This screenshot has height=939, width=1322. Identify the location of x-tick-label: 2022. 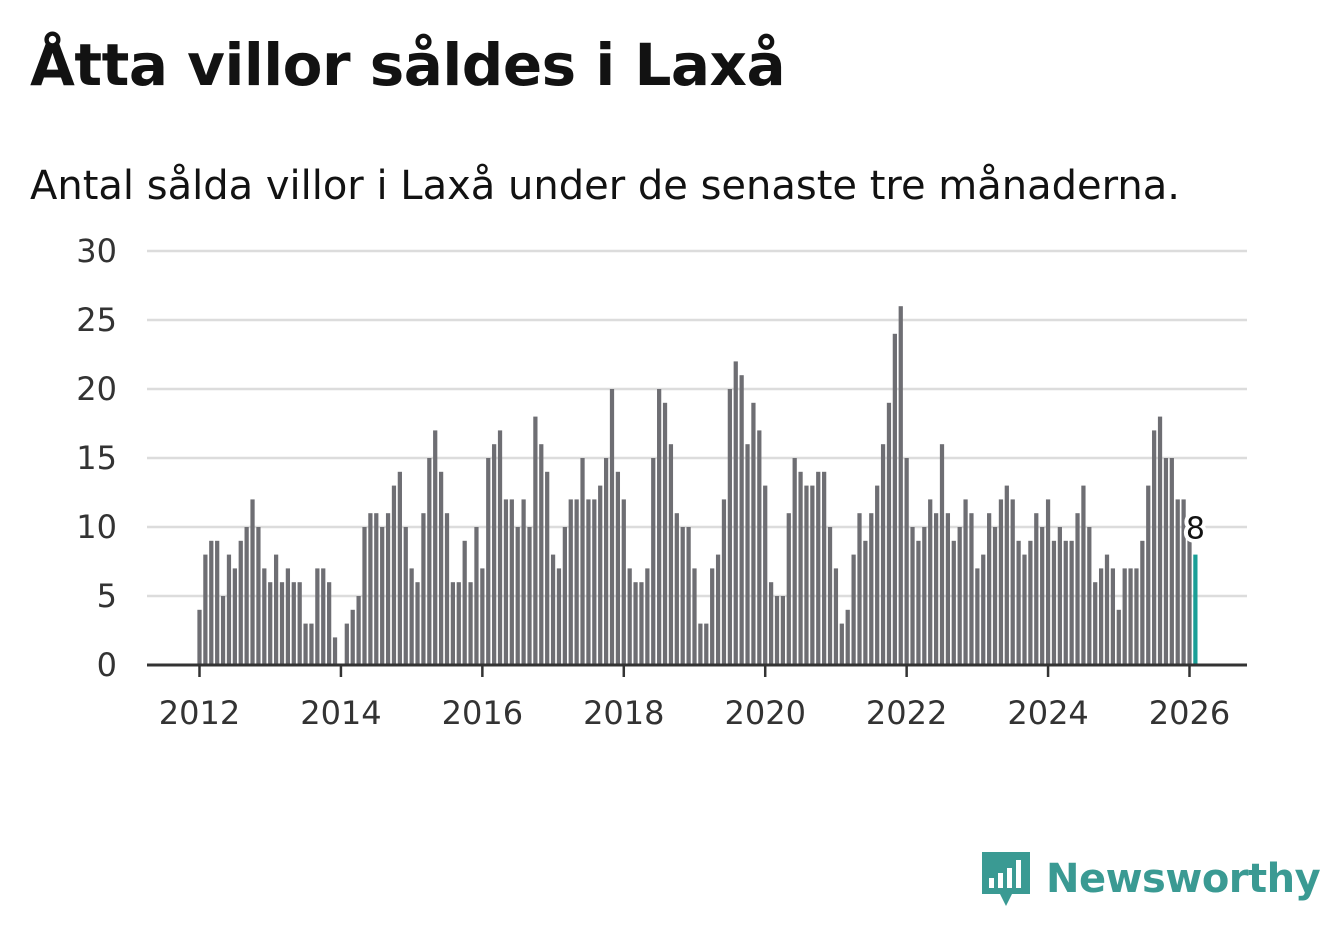
(906, 713).